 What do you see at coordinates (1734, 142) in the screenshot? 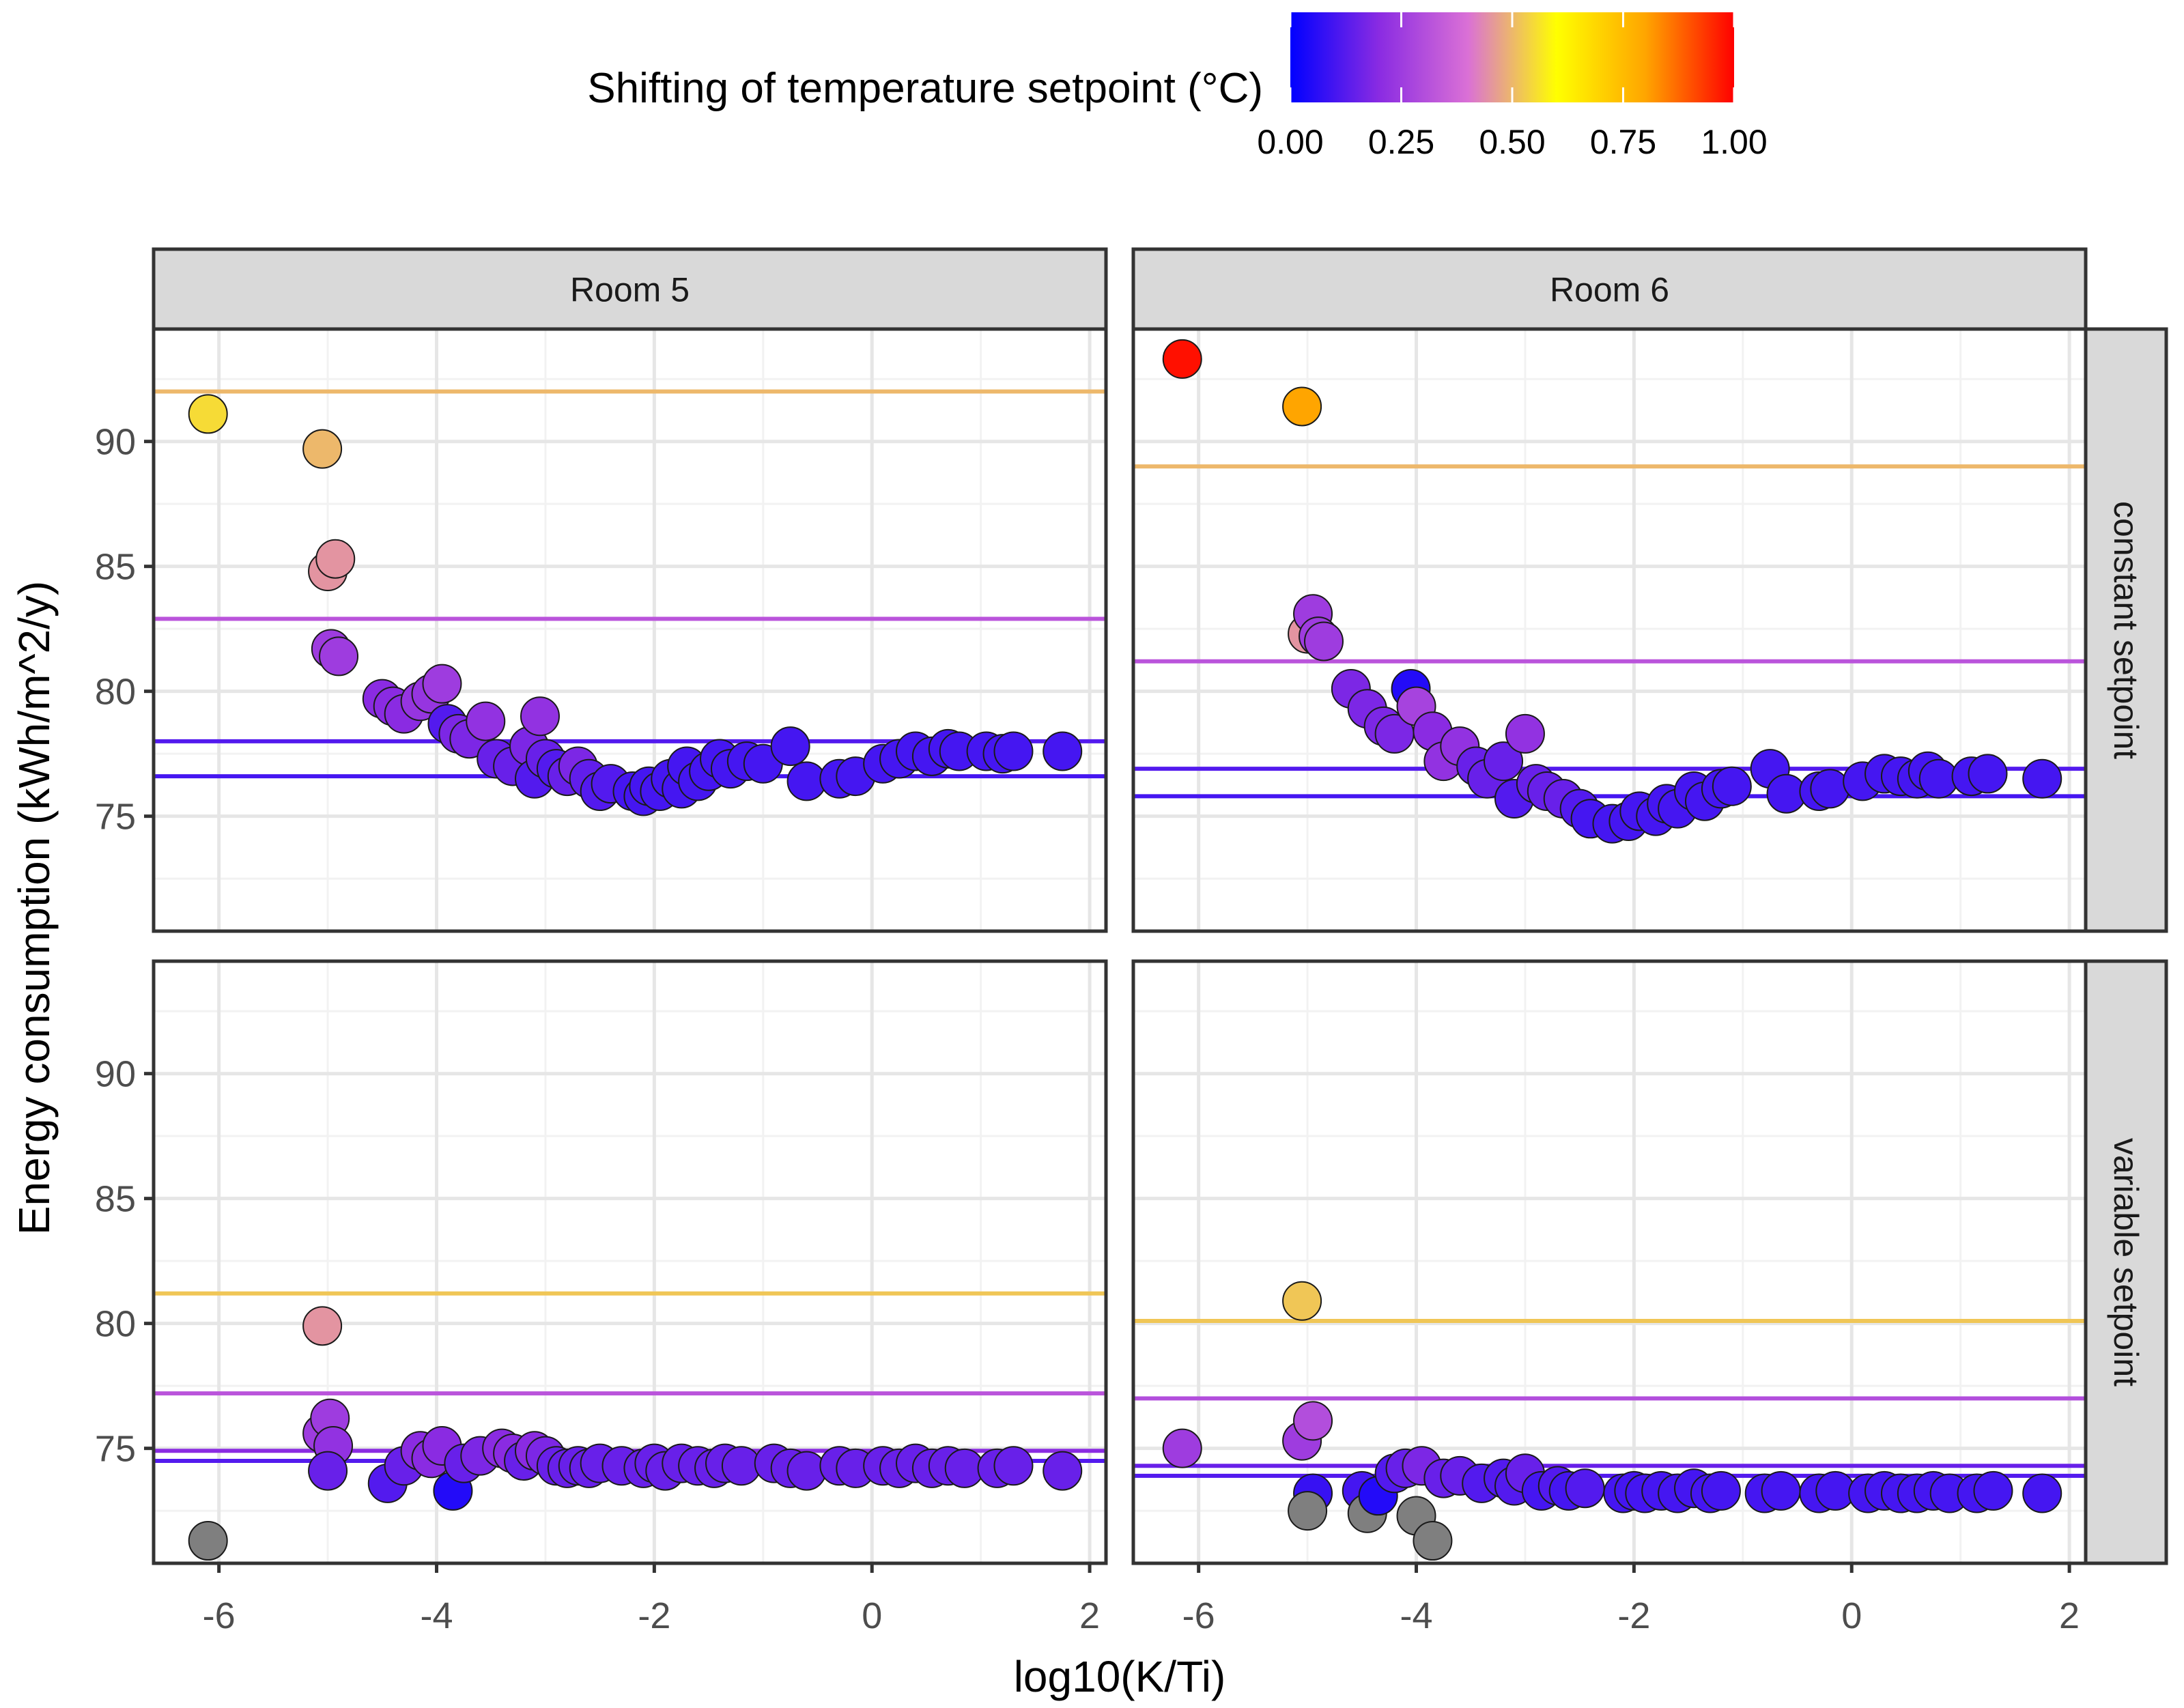
I see `colorbar-tick-label: 1.00` at bounding box center [1734, 142].